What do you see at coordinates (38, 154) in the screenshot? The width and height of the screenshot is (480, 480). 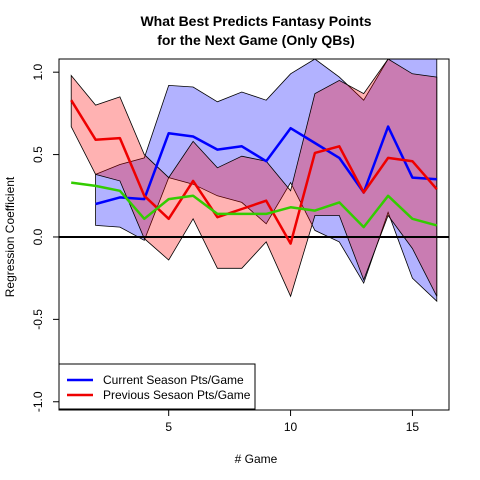 I see `y-tick-label-3: 0.5` at bounding box center [38, 154].